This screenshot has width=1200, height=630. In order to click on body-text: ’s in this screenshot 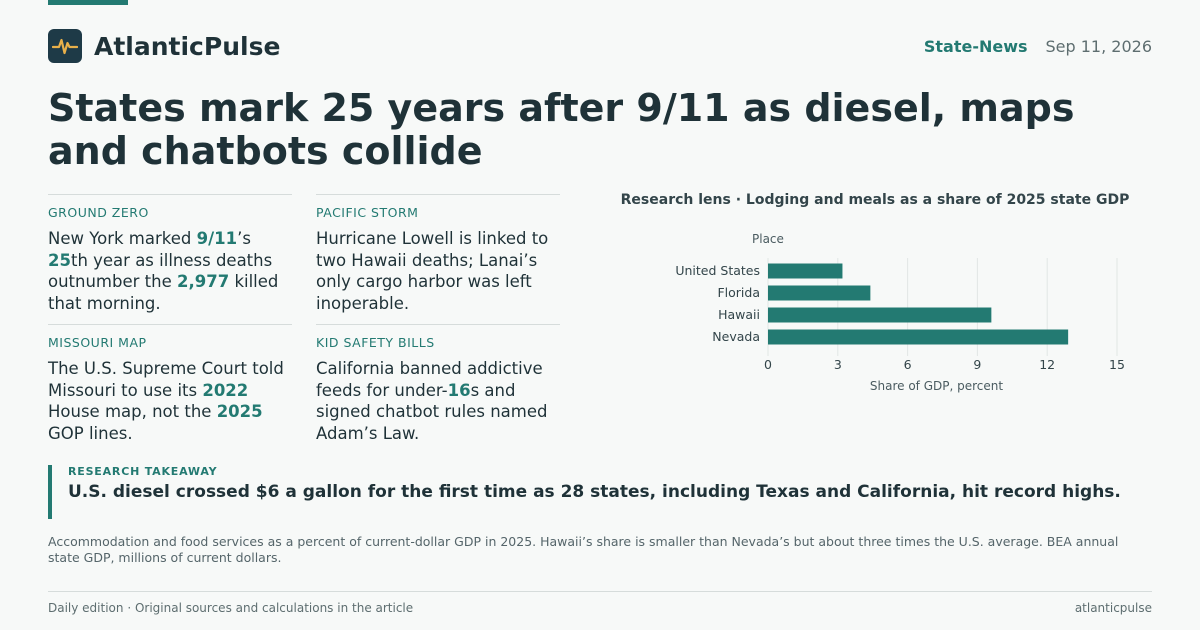, I will do `click(244, 238)`.